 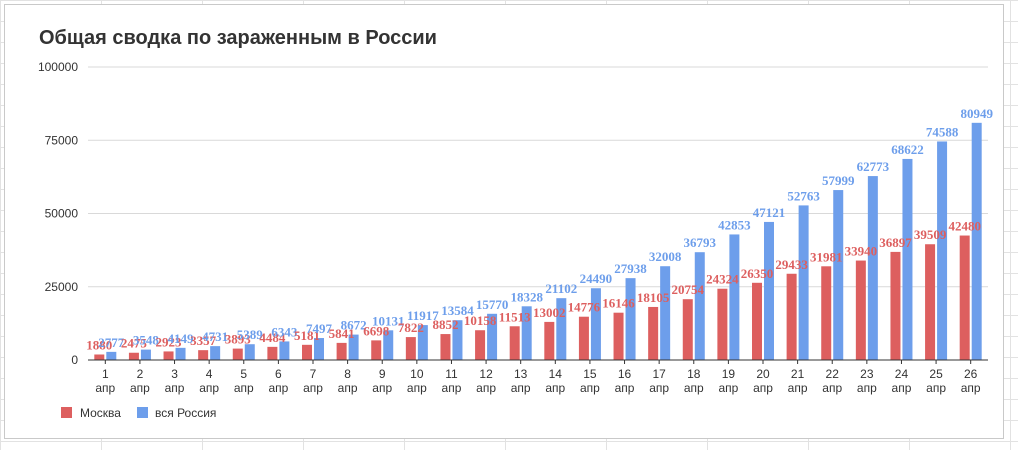 What do you see at coordinates (238, 38) in the screenshot?
I see `chart-title: Общая сводка по зараженным в России` at bounding box center [238, 38].